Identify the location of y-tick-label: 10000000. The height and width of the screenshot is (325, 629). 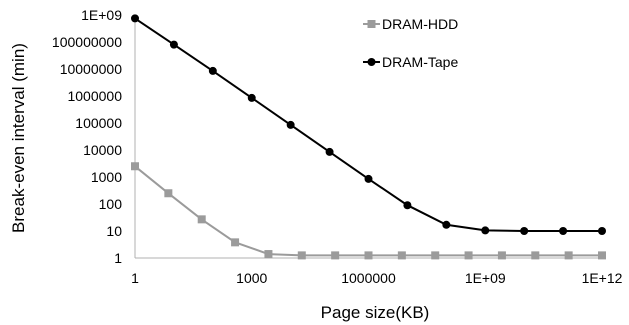
(91, 69).